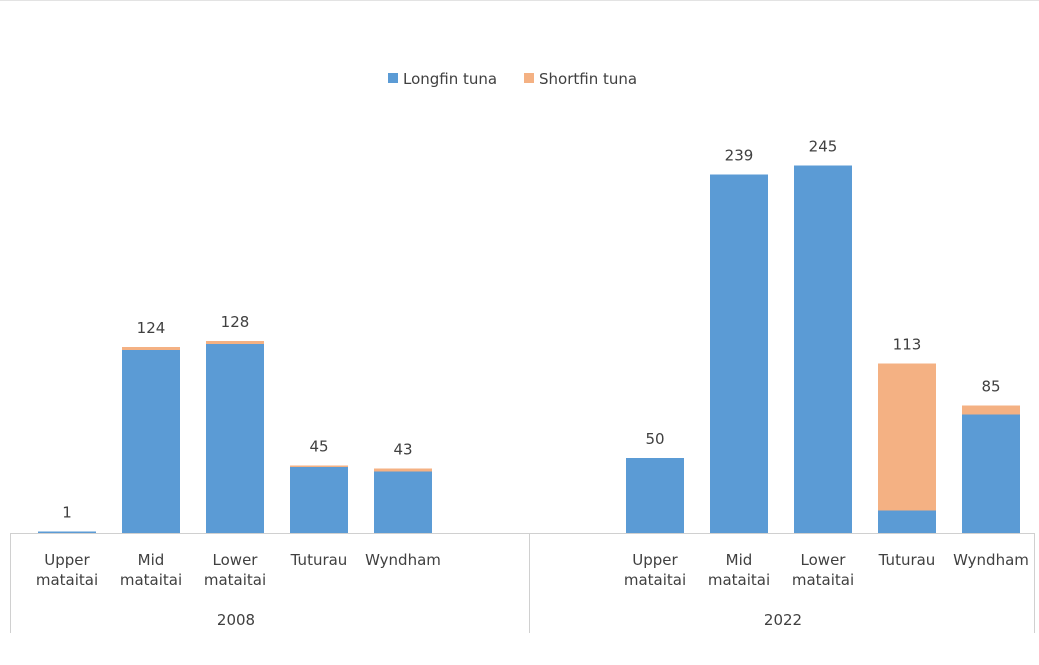 Image resolution: width=1039 pixels, height=665 pixels. What do you see at coordinates (402, 450) in the screenshot?
I see `data-label-2008-5: 43` at bounding box center [402, 450].